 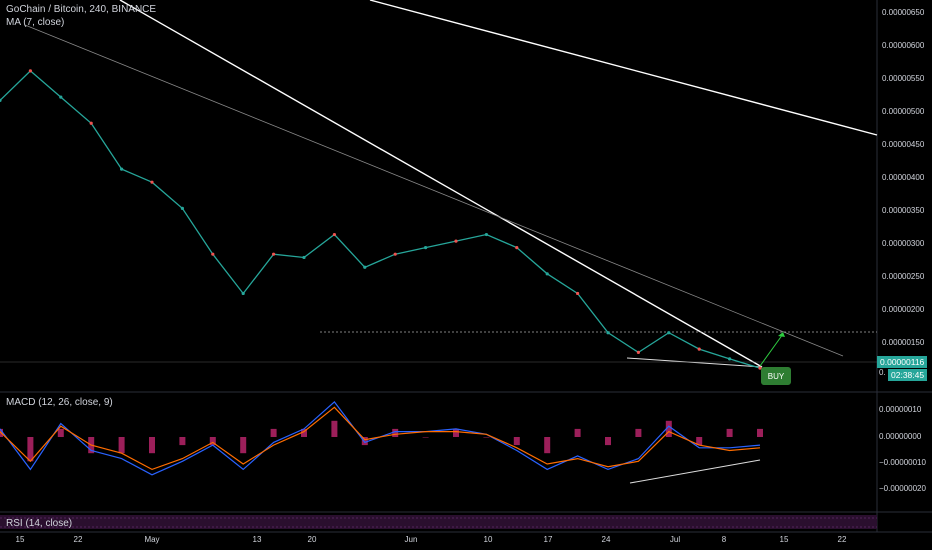 What do you see at coordinates (695, 471) in the screenshot?
I see `macd-divergence-line` at bounding box center [695, 471].